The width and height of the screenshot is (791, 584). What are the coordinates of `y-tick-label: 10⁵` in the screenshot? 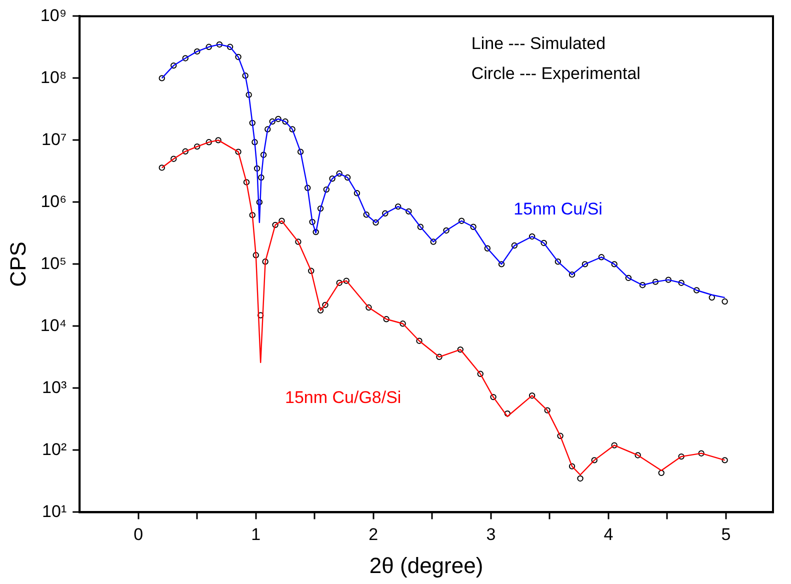 It's located at (53, 263).